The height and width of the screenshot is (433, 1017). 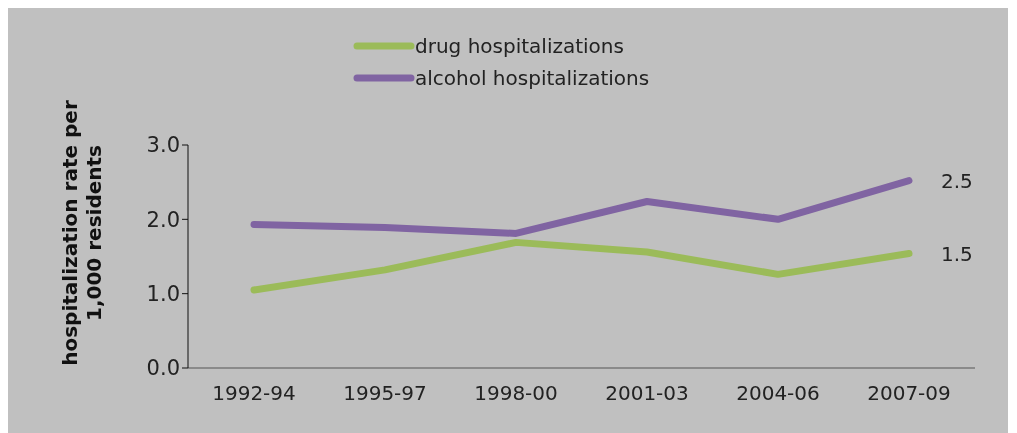 I want to click on y-tick-label: 1.0, so click(x=163, y=294).